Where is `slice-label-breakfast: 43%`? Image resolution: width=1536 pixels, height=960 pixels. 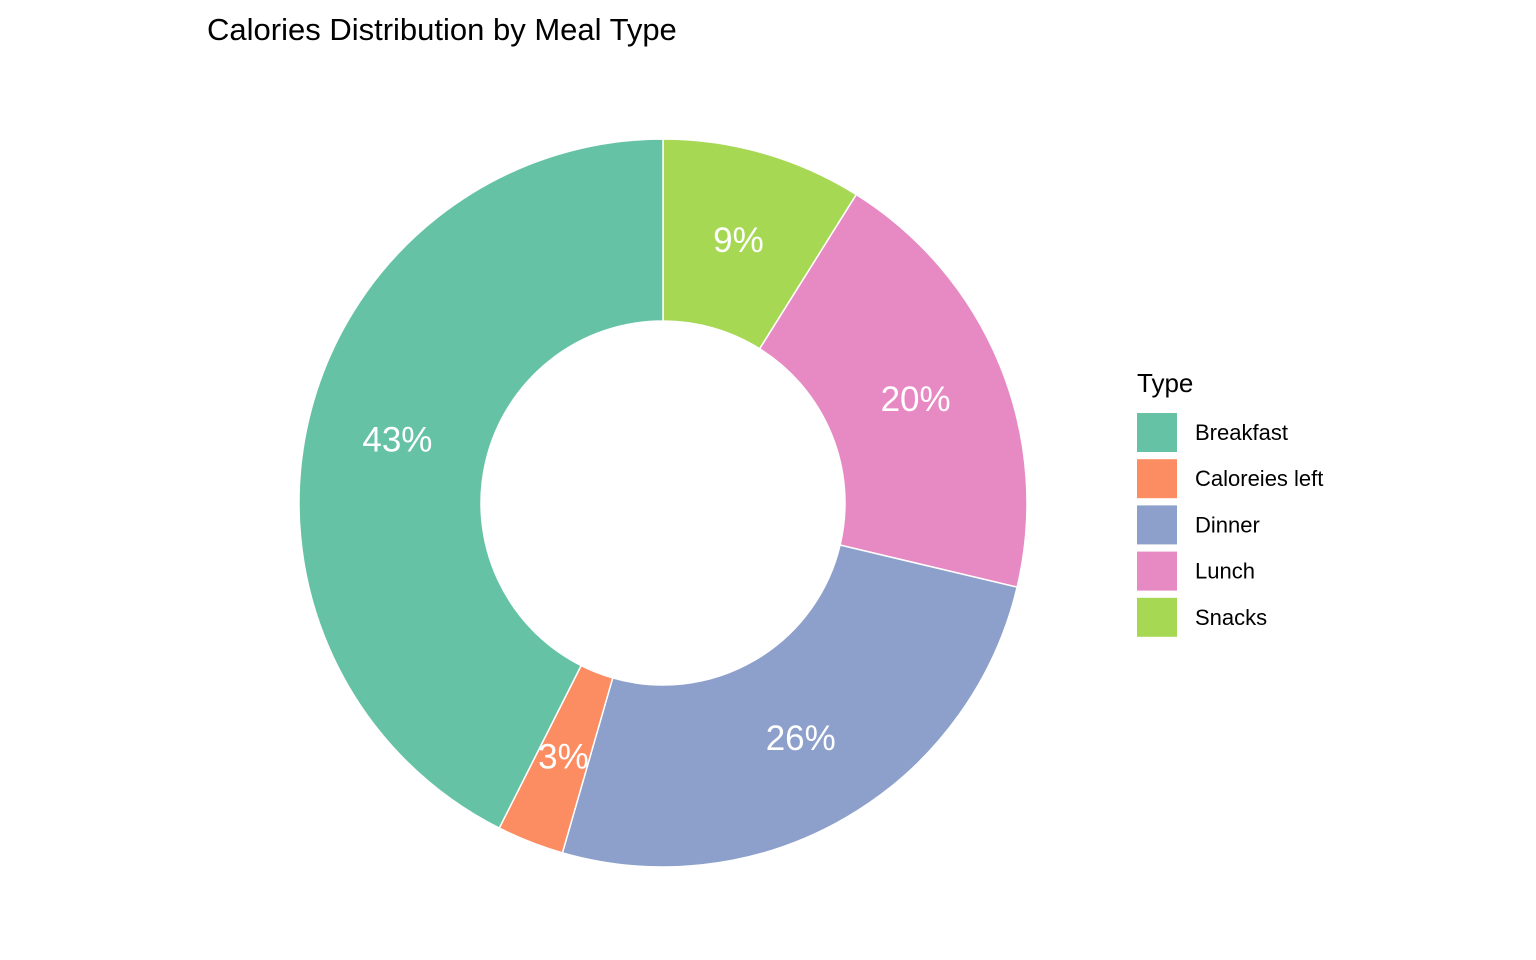 slice-label-breakfast: 43% is located at coordinates (397, 439).